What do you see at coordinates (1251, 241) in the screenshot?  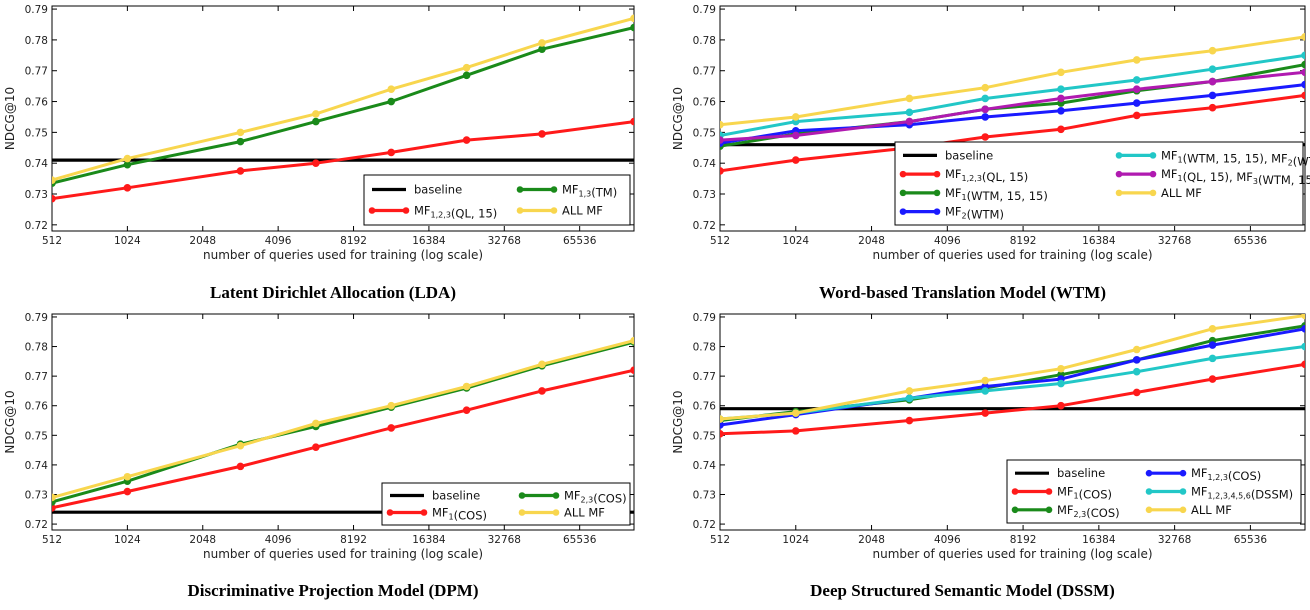 I see `x-tick-label: 65536` at bounding box center [1251, 241].